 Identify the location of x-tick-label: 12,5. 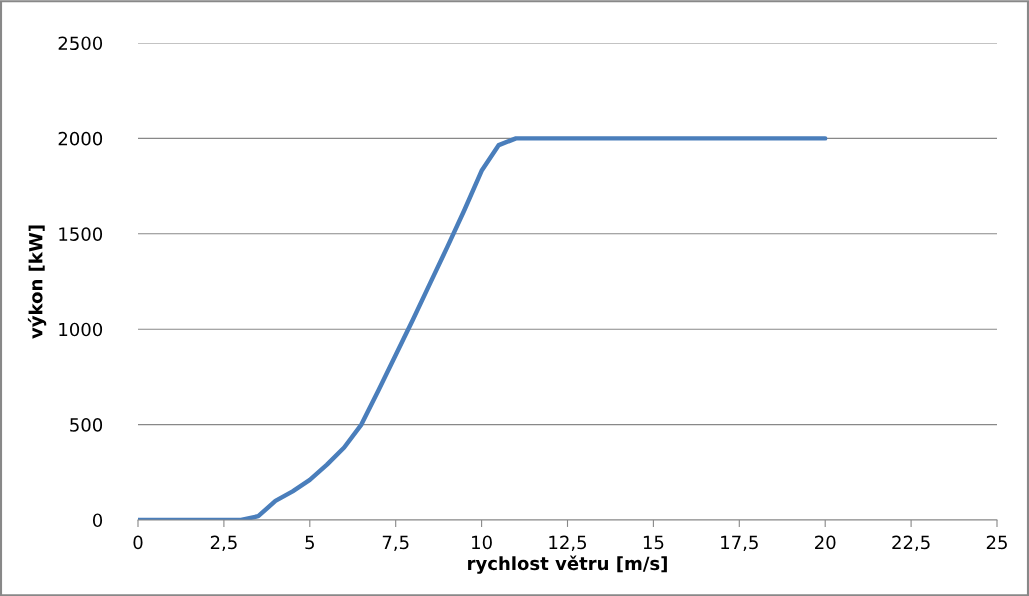
(568, 543).